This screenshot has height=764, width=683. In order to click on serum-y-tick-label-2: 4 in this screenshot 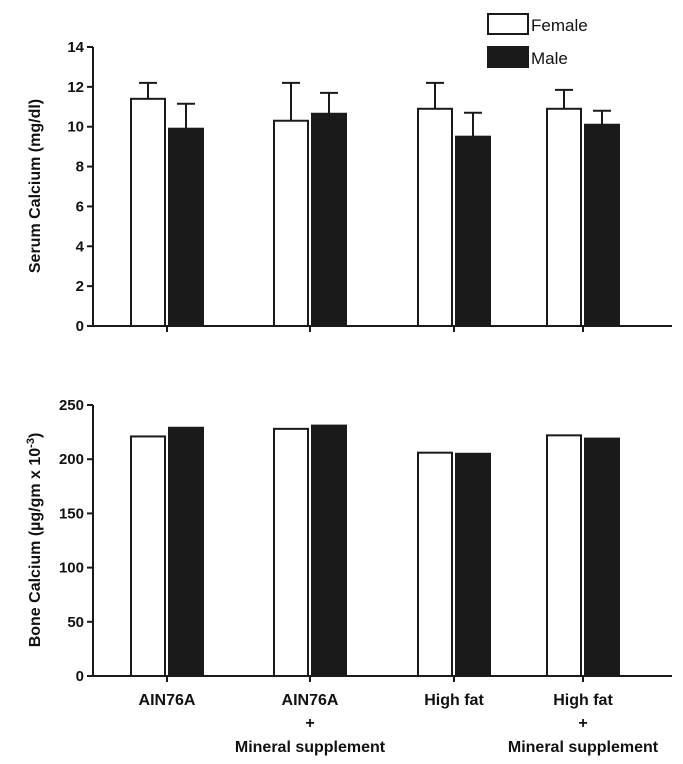, I will do `click(80, 246)`.